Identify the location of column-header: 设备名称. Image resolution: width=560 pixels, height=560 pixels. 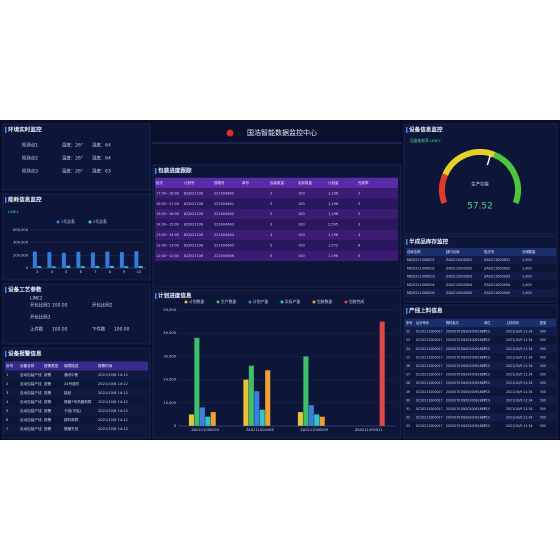
(27, 365).